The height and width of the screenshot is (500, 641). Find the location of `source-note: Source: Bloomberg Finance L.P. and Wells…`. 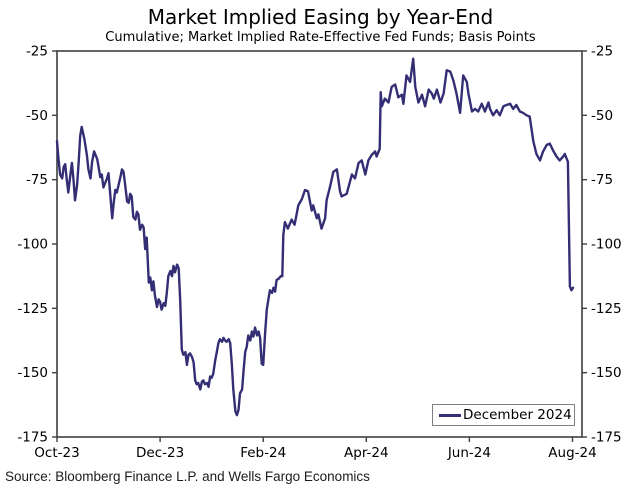

source-note: Source: Bloomberg Finance L.P. and Wells… is located at coordinates (187, 476).